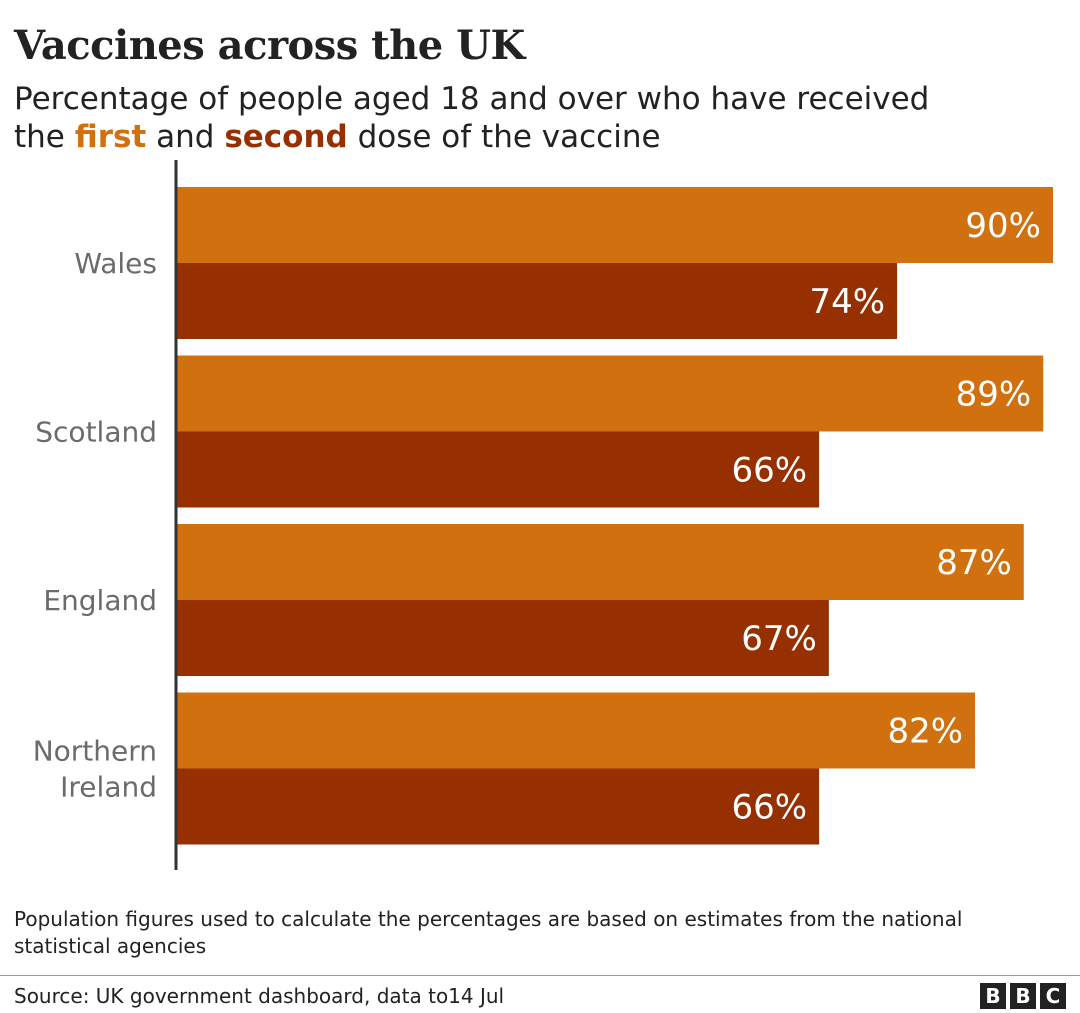 The image size is (1080, 1013). What do you see at coordinates (110, 137) in the screenshot?
I see `legend-first-dose: first` at bounding box center [110, 137].